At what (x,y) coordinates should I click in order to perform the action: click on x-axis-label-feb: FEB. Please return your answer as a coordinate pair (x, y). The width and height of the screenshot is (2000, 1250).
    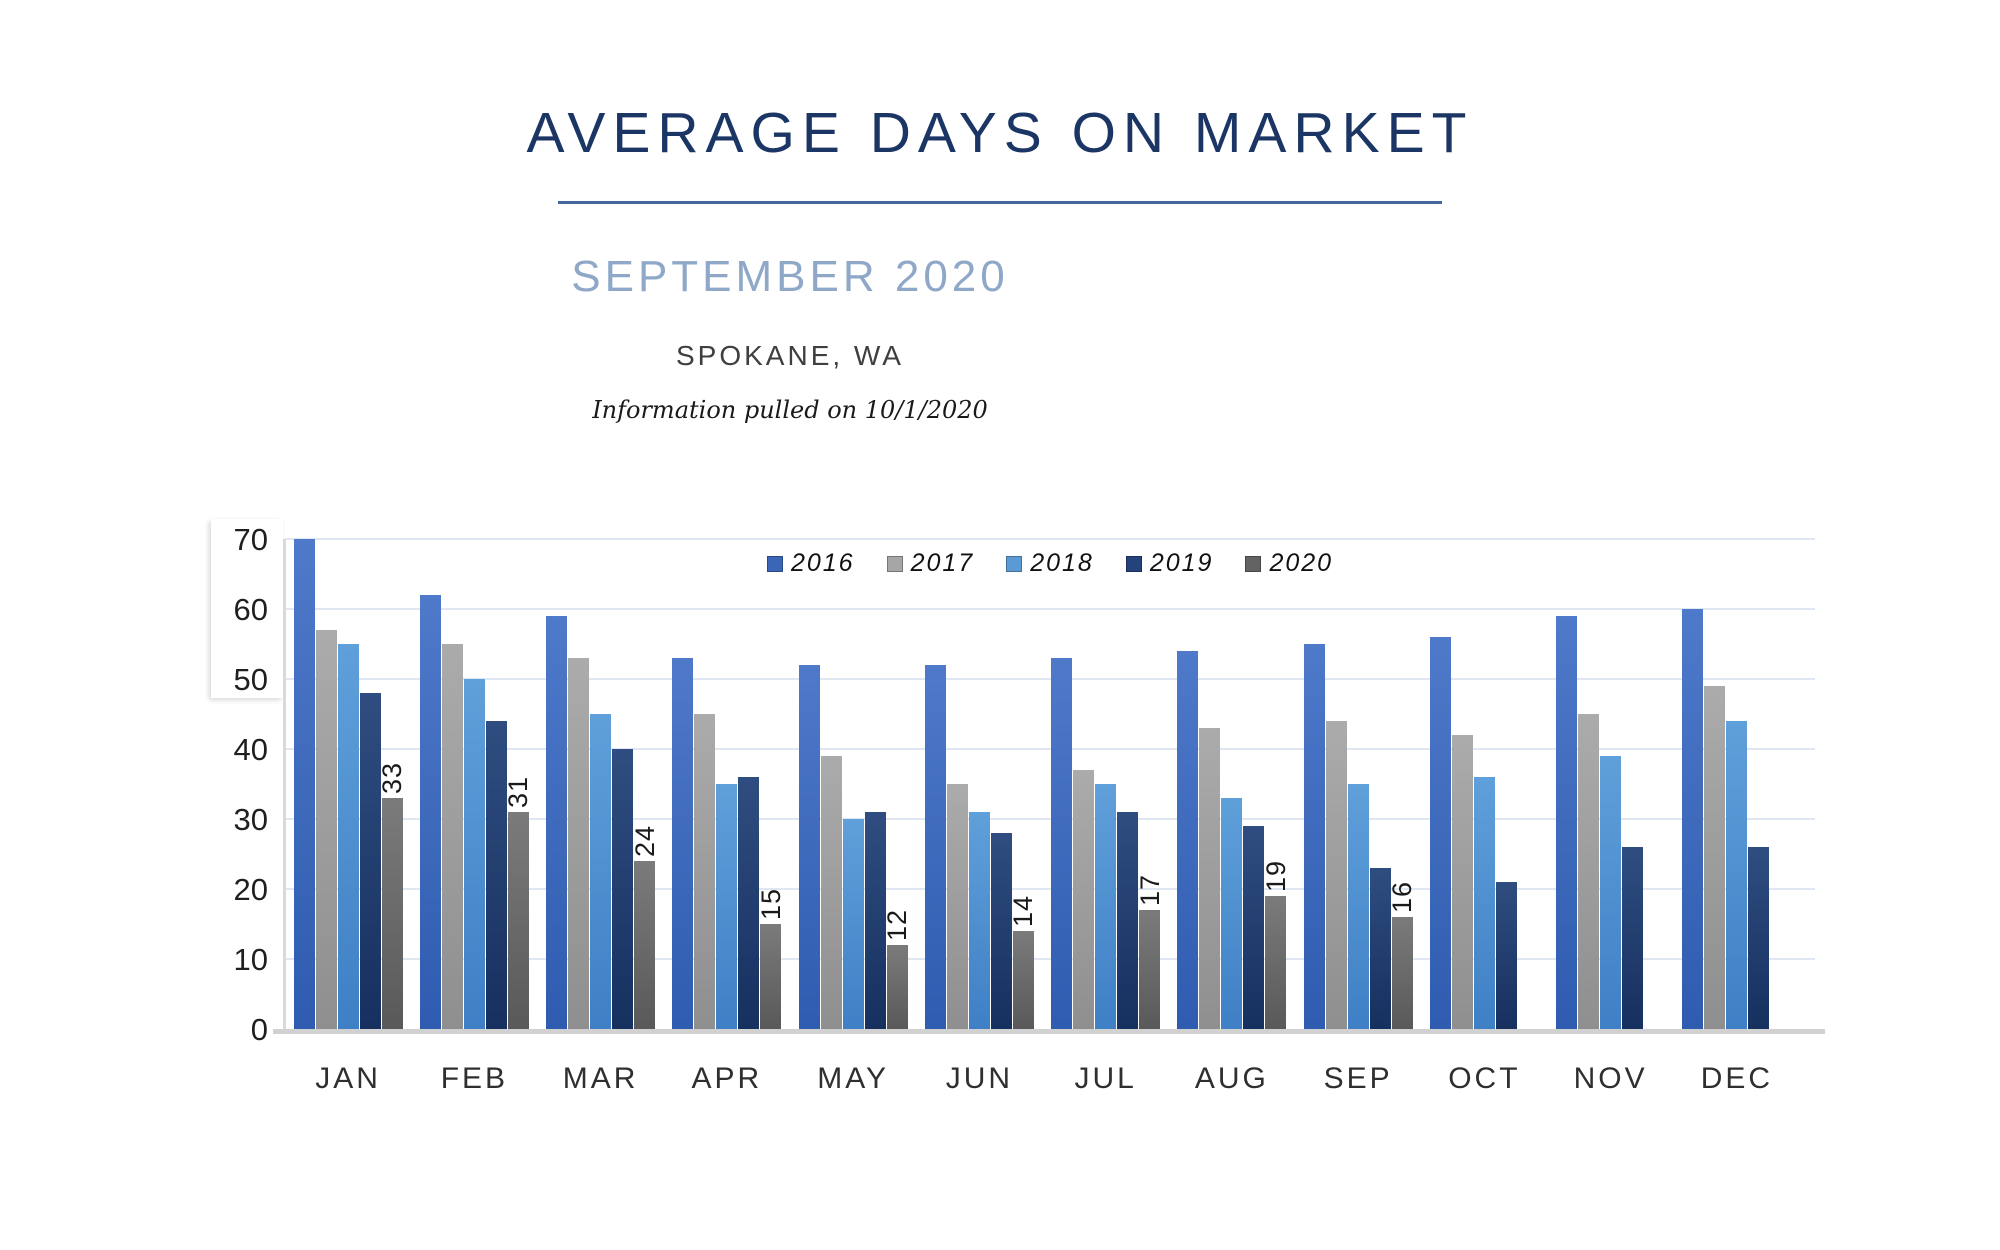
    Looking at the image, I should click on (474, 1078).